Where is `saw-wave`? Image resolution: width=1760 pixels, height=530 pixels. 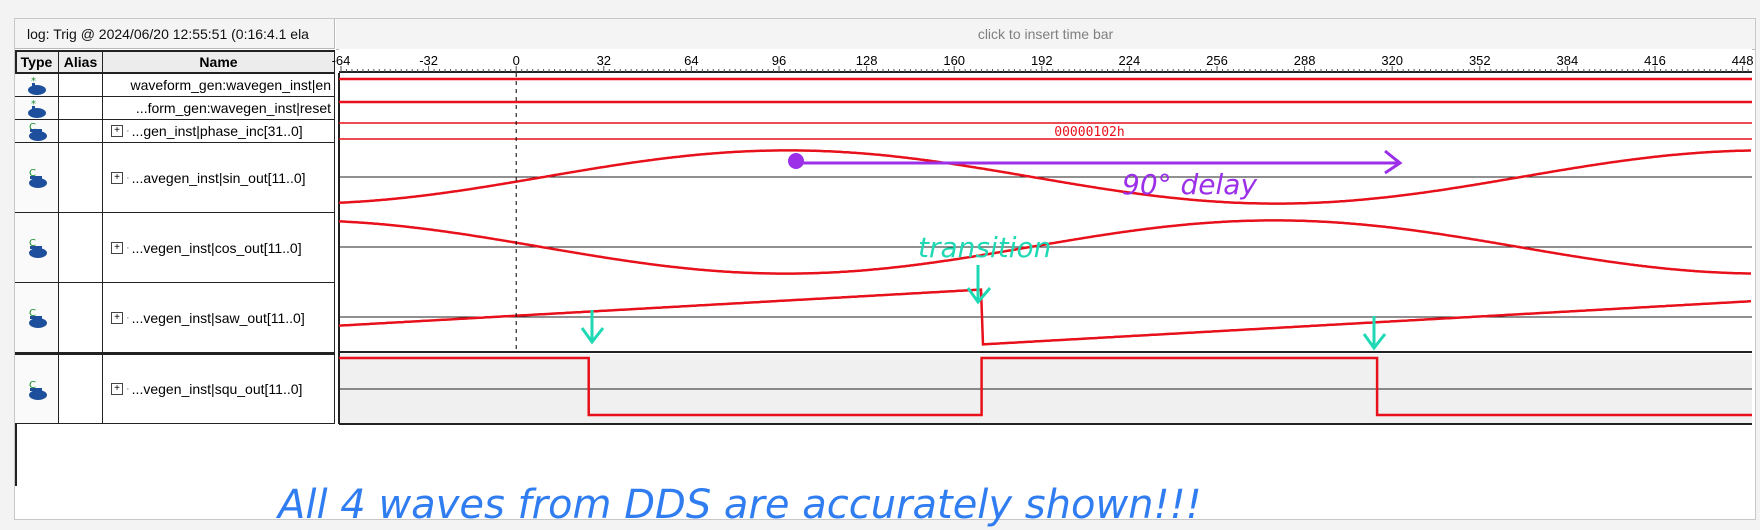 saw-wave is located at coordinates (1045, 317).